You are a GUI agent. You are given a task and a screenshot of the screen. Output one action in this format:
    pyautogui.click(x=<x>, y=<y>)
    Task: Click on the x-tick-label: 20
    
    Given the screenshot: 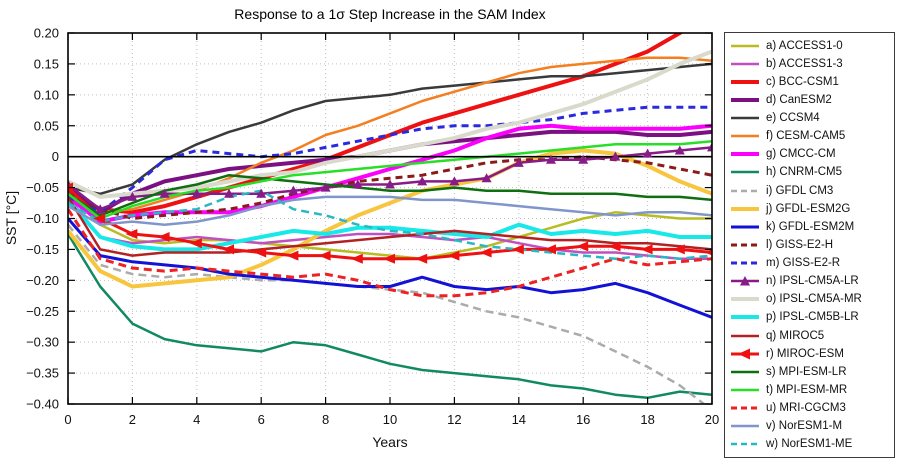 What is the action you would take?
    pyautogui.click(x=712, y=419)
    